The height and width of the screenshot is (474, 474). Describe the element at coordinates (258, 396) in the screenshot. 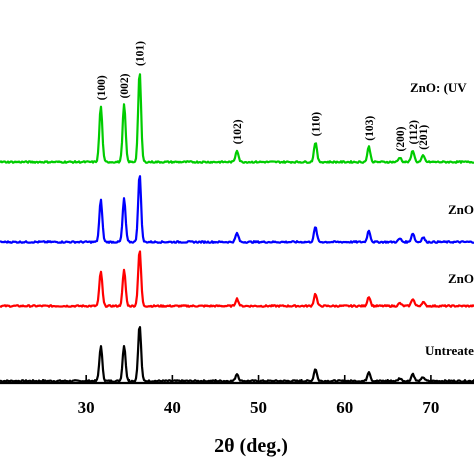

I see `x-ticks-group: 30 40 50 60 70` at that location.